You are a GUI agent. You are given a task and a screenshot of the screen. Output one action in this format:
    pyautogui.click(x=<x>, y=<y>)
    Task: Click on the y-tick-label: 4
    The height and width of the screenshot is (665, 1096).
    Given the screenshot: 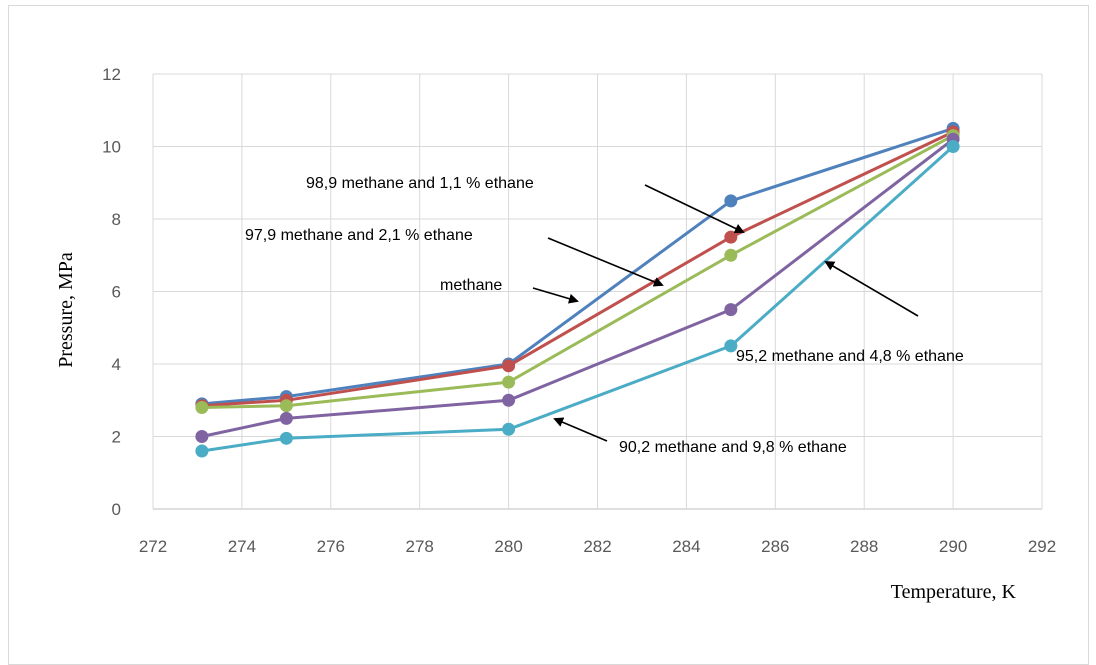 What is the action you would take?
    pyautogui.click(x=116, y=364)
    